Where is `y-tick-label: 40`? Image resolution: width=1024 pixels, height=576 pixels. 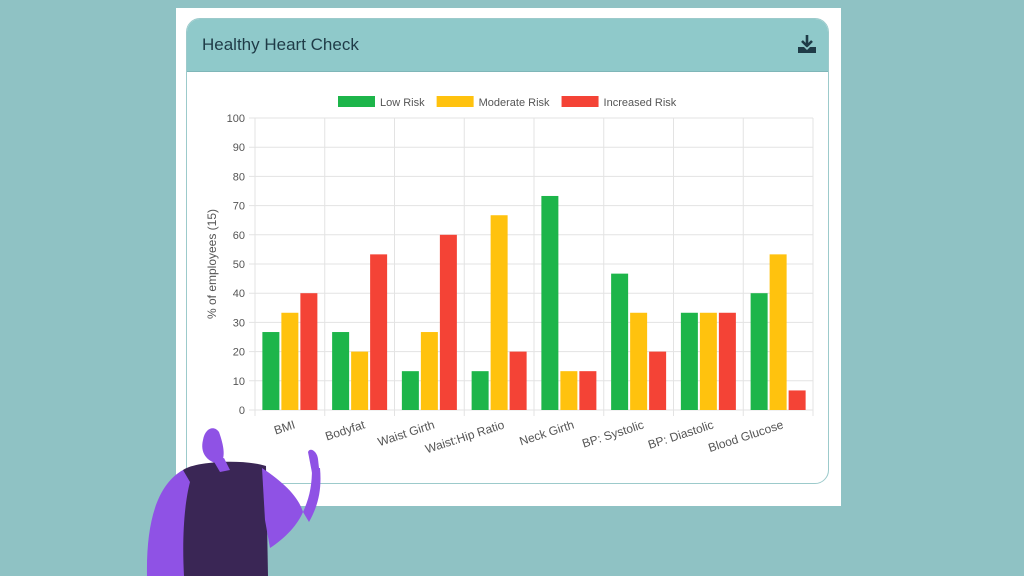
y-tick-label: 40 is located at coordinates (239, 294).